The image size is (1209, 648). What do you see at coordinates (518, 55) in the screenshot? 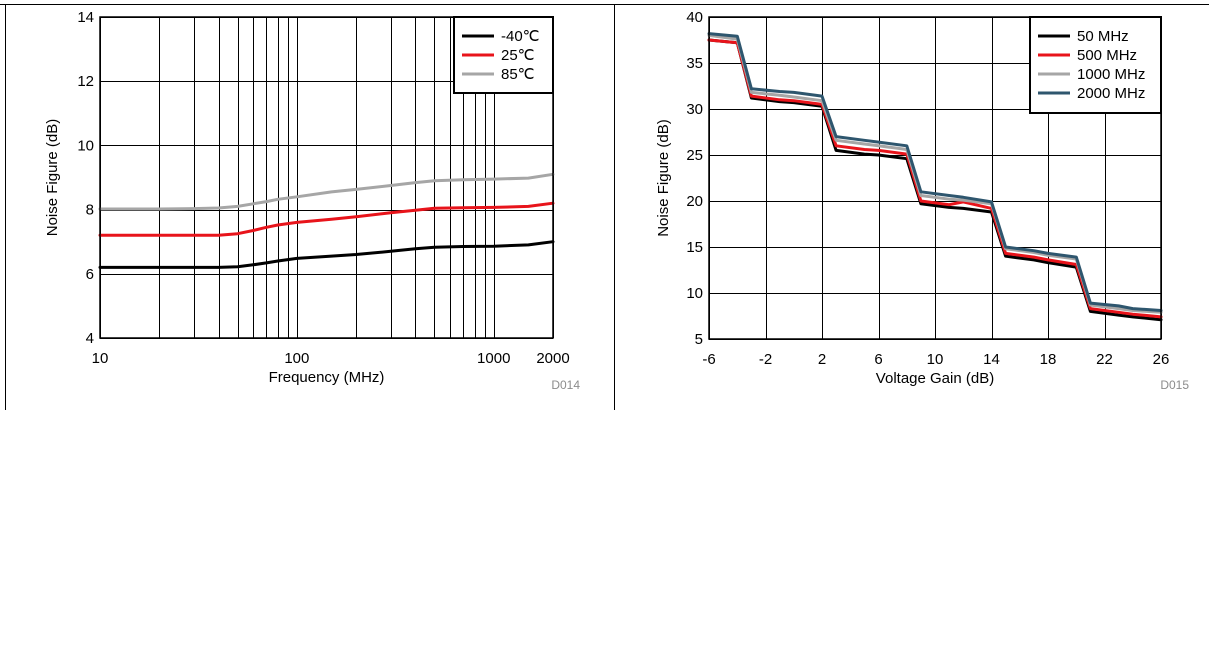
I see `chart1-legend-label: 25℃` at bounding box center [518, 55].